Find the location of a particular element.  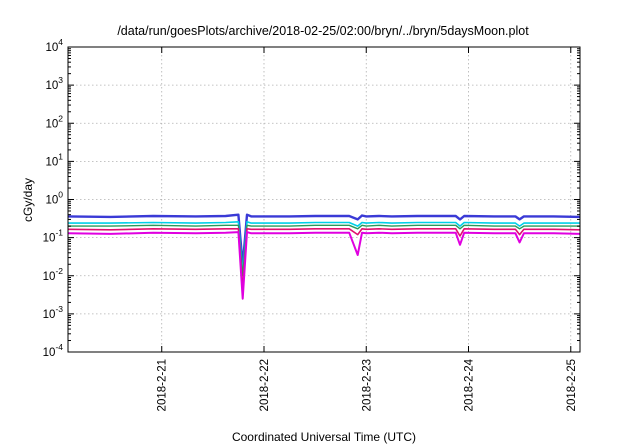

y-tick-label: 10⁴ is located at coordinates (54, 45).